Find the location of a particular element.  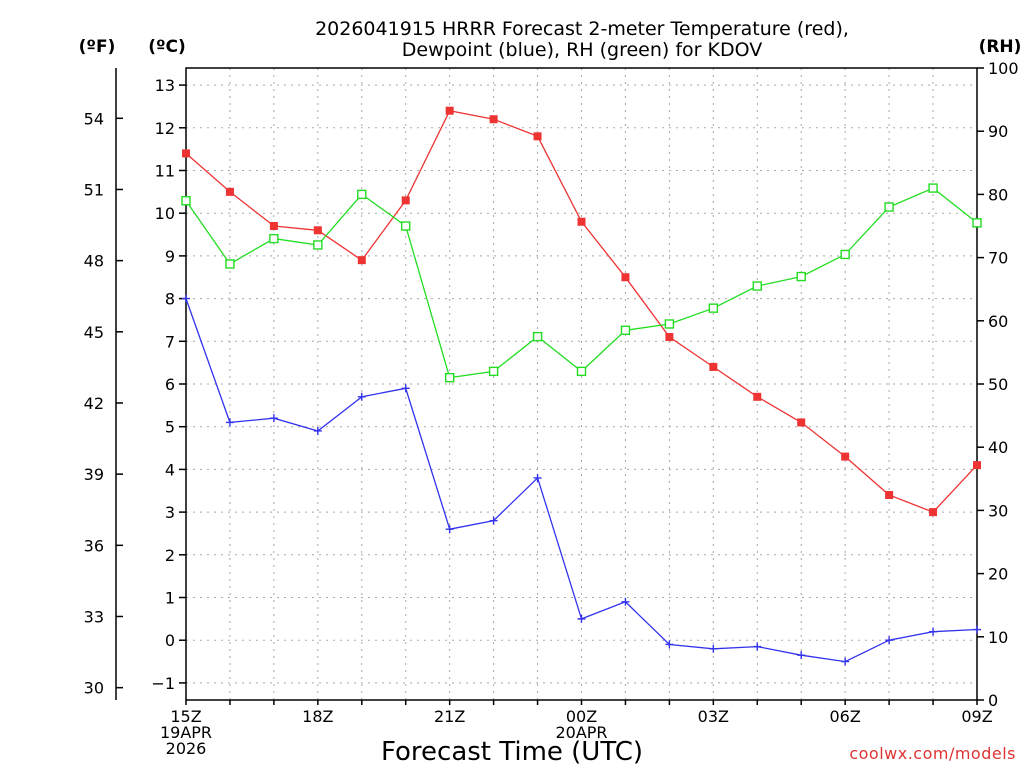

fahrenheit-tick-label: 48 is located at coordinates (94, 261).